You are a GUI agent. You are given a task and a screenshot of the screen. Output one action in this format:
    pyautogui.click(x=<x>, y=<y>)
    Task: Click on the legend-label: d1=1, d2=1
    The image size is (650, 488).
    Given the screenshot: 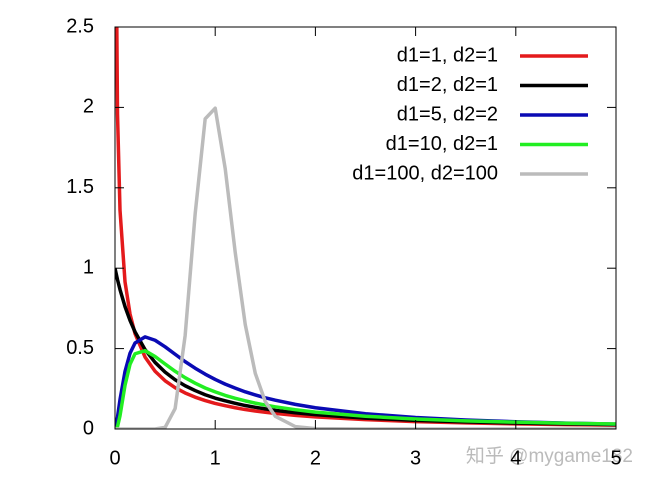 What is the action you would take?
    pyautogui.click(x=447, y=55)
    